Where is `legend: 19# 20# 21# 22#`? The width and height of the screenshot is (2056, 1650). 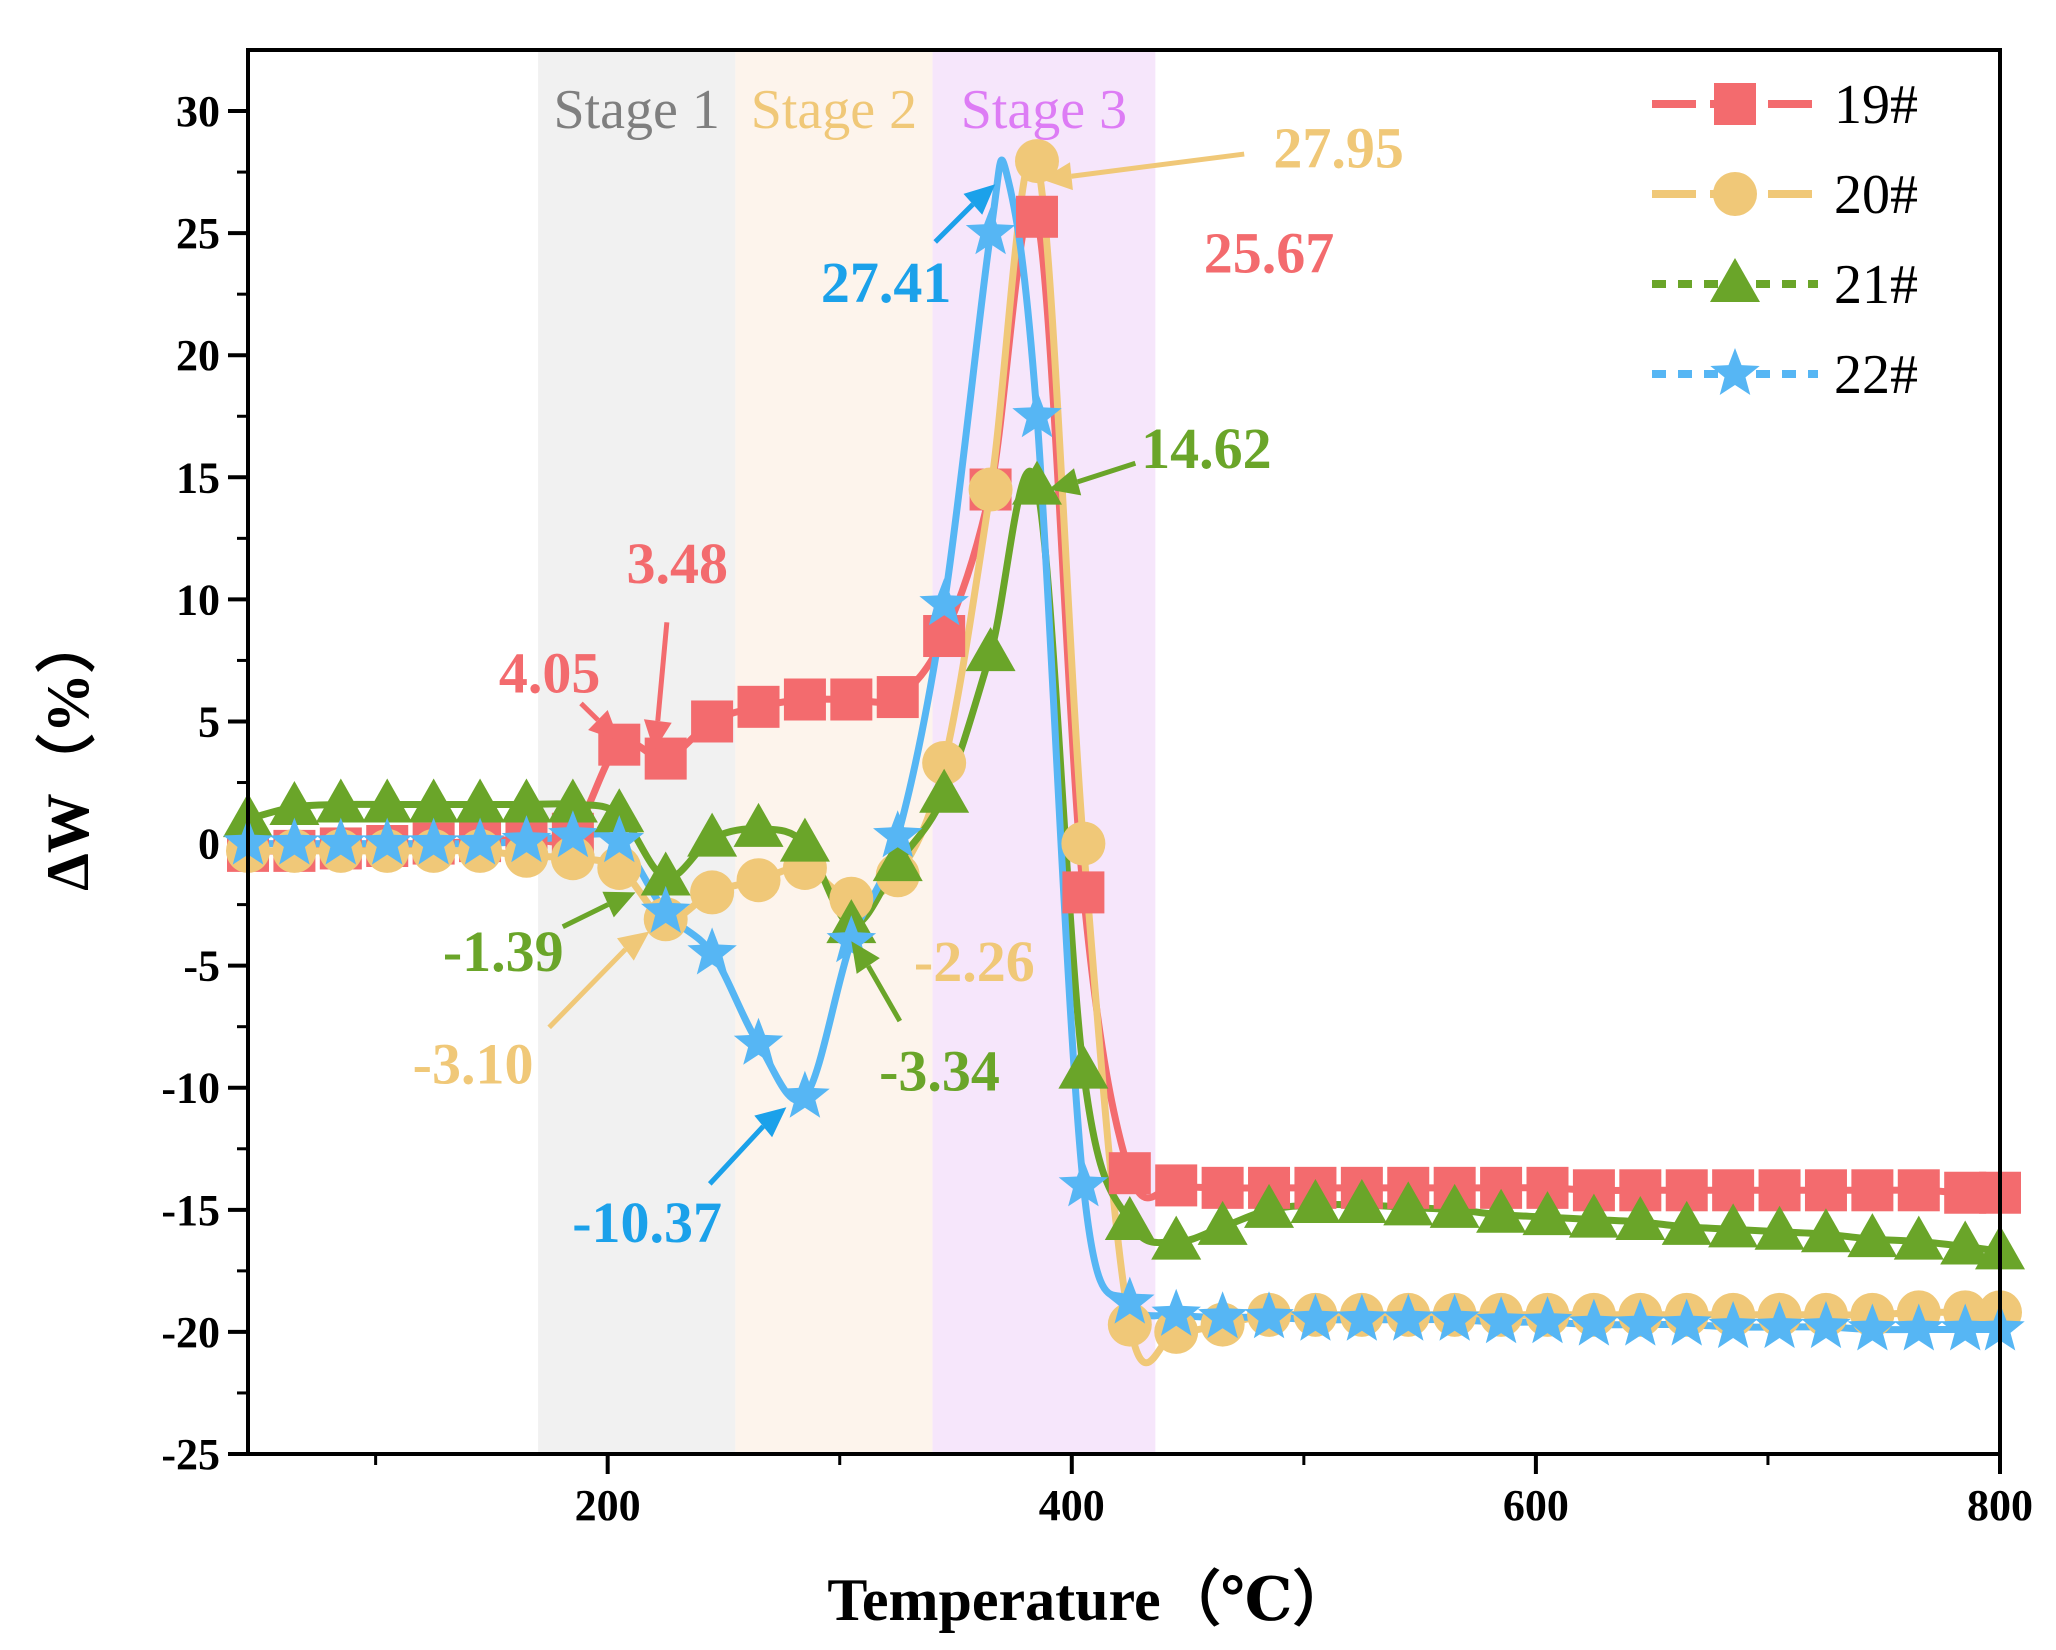
legend: 19# 20# 21# 22# is located at coordinates (1785, 240).